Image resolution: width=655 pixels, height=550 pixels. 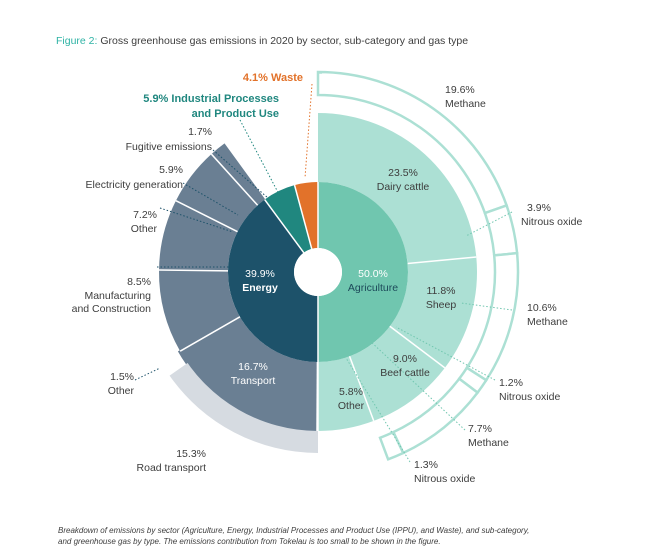 What do you see at coordinates (539, 208) in the screenshot?
I see `dairy-n2o-pct-label: 3.9%` at bounding box center [539, 208].